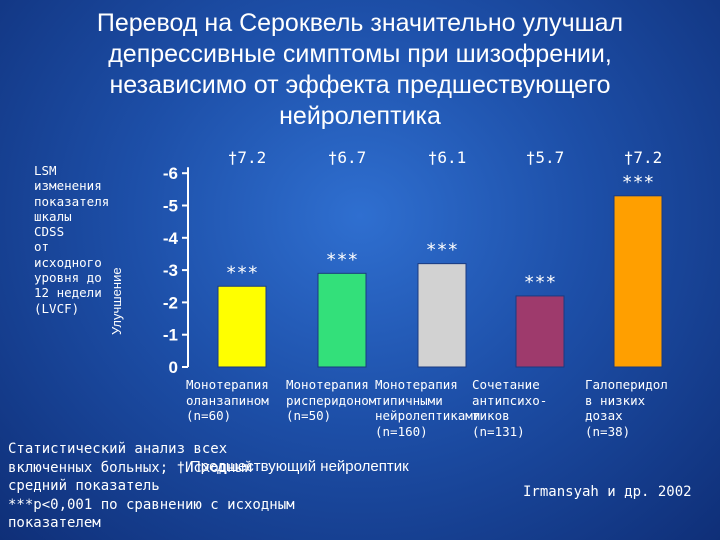  What do you see at coordinates (447, 157) in the screenshot?
I see `baseline-label: †6.1` at bounding box center [447, 157].